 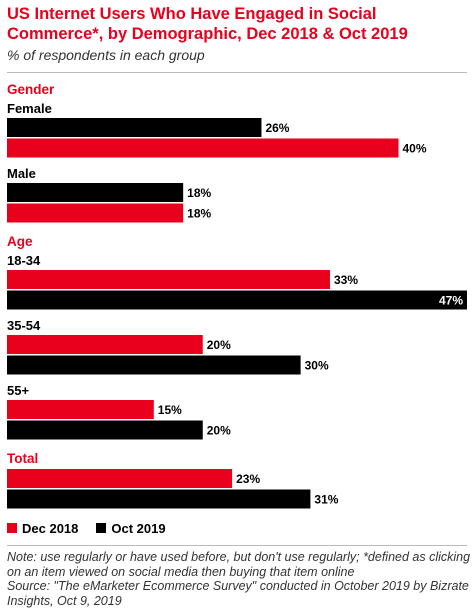 What do you see at coordinates (237, 300) in the screenshot?
I see `bar-18-34-oct-2019` at bounding box center [237, 300].